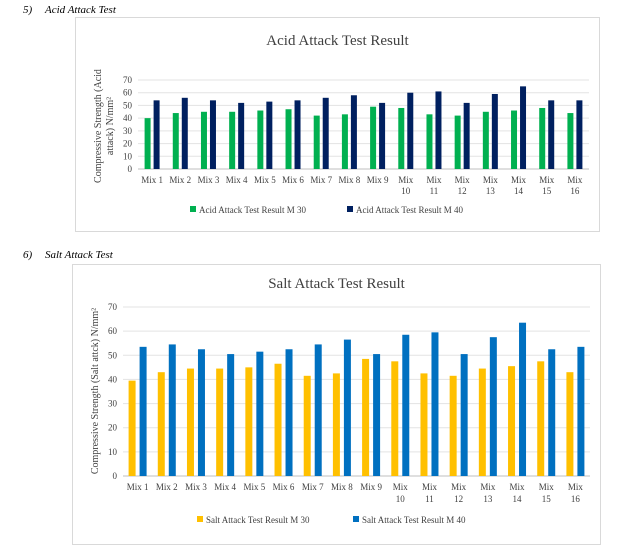  What do you see at coordinates (414, 520) in the screenshot?
I see `legend-label: Salt Attack Test Result M 40` at bounding box center [414, 520].